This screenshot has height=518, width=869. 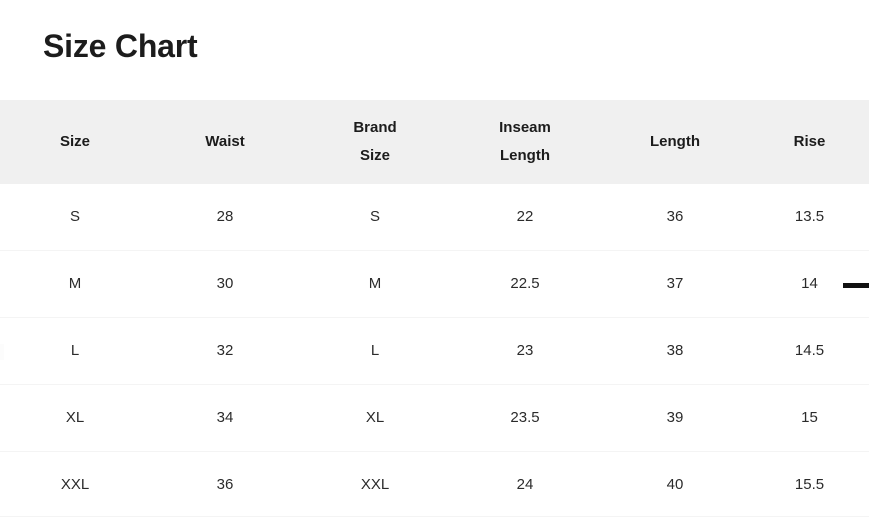 I want to click on cell-rise: 13.5, so click(x=809, y=216).